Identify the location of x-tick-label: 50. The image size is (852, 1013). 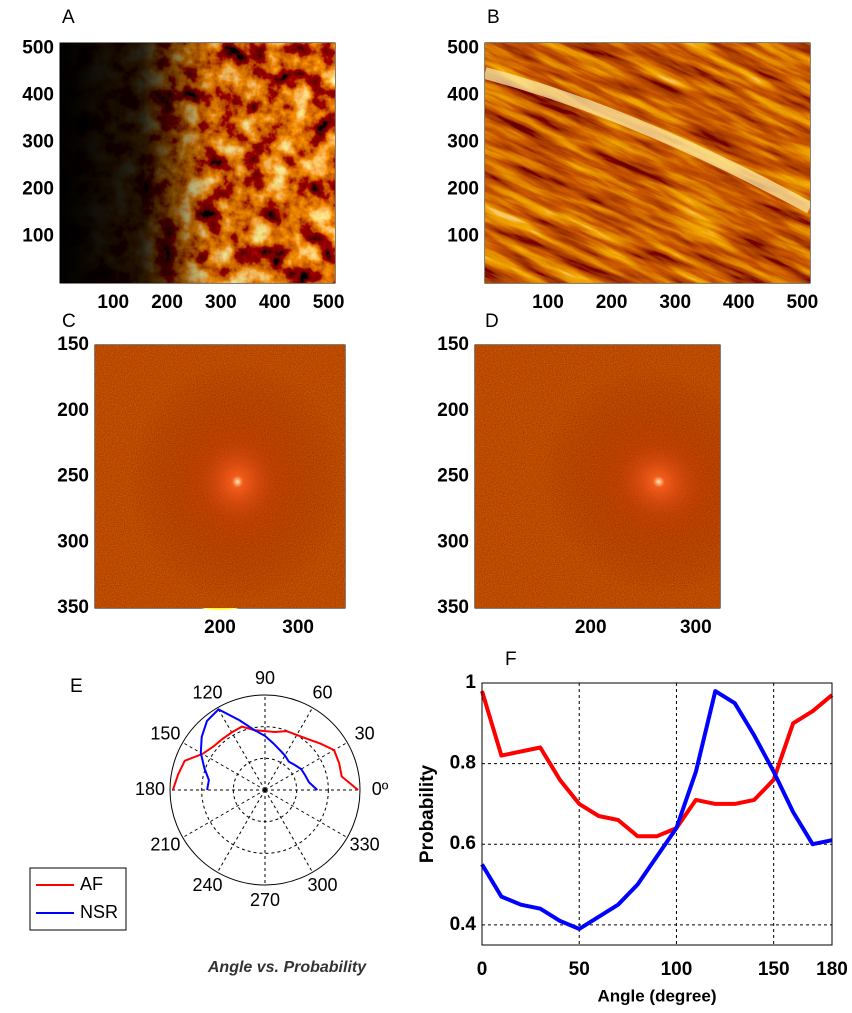
(579, 969).